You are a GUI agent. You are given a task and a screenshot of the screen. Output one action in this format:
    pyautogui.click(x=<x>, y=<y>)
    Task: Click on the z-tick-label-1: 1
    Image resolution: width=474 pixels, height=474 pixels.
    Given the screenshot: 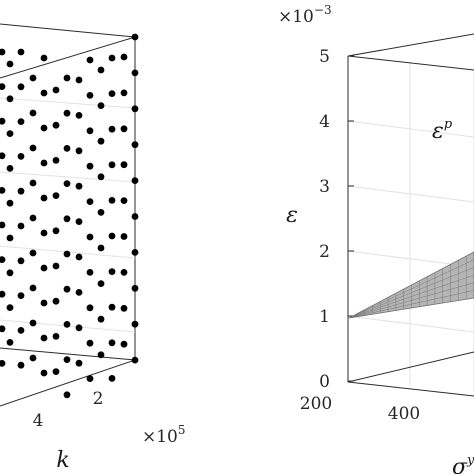 What is the action you would take?
    pyautogui.click(x=324, y=317)
    